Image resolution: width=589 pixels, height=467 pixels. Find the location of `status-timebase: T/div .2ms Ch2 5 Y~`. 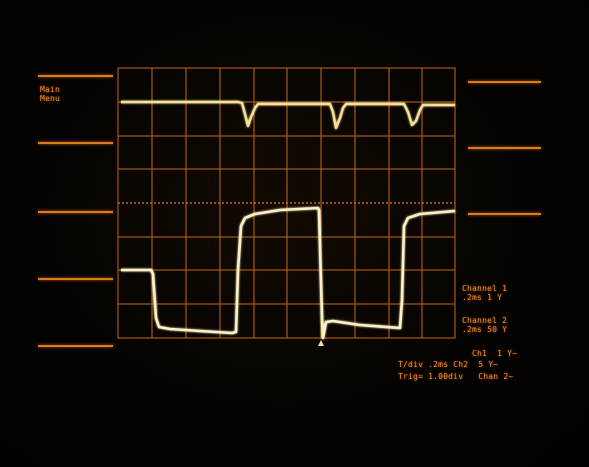

status-timebase: T/div .2ms Ch2 5 Y~ is located at coordinates (448, 364).